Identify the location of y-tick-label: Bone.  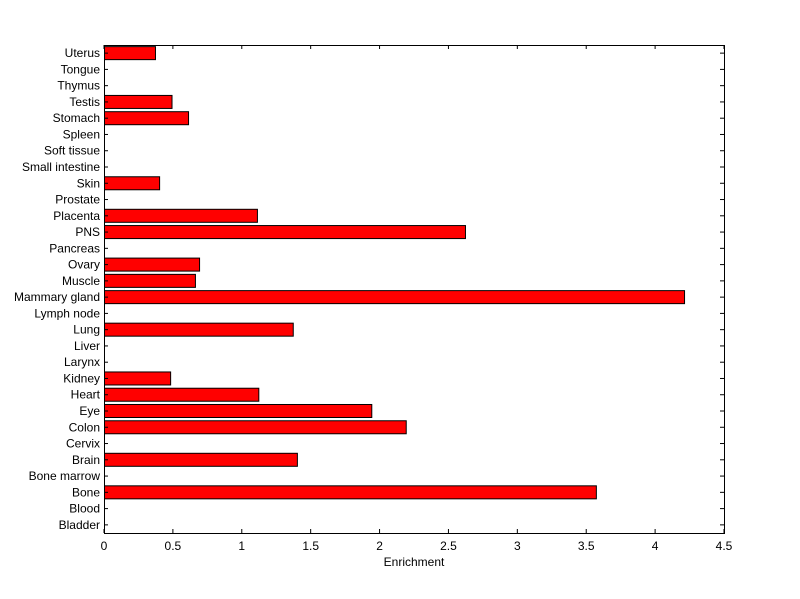
(86, 492).